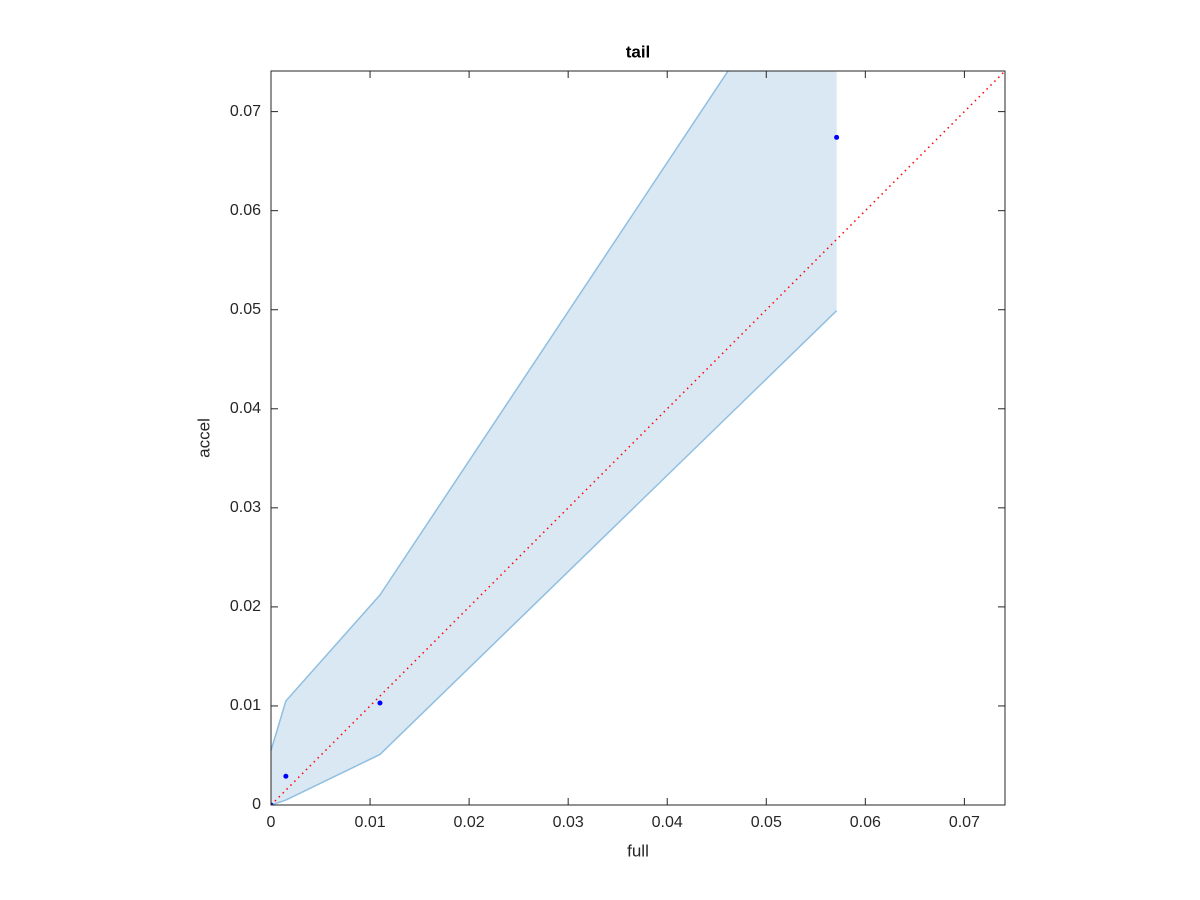 The height and width of the screenshot is (900, 1200). I want to click on y-tick-label: 0.06, so click(245, 210).